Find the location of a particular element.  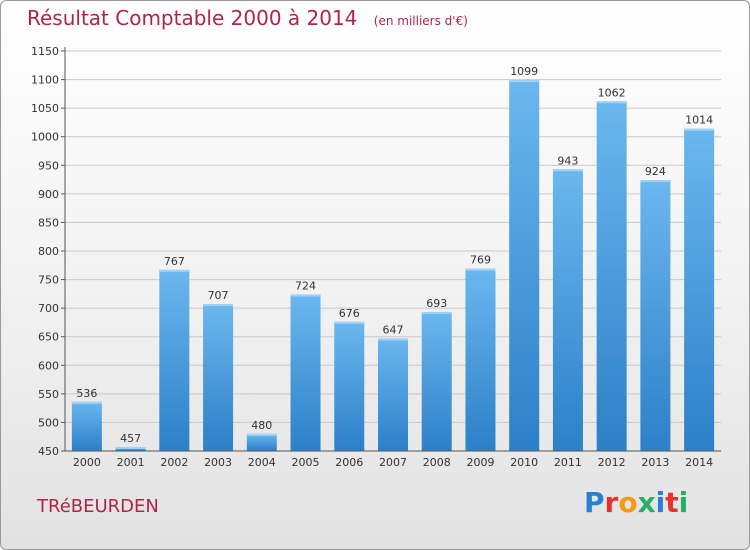

bar-2012 is located at coordinates (611, 276).